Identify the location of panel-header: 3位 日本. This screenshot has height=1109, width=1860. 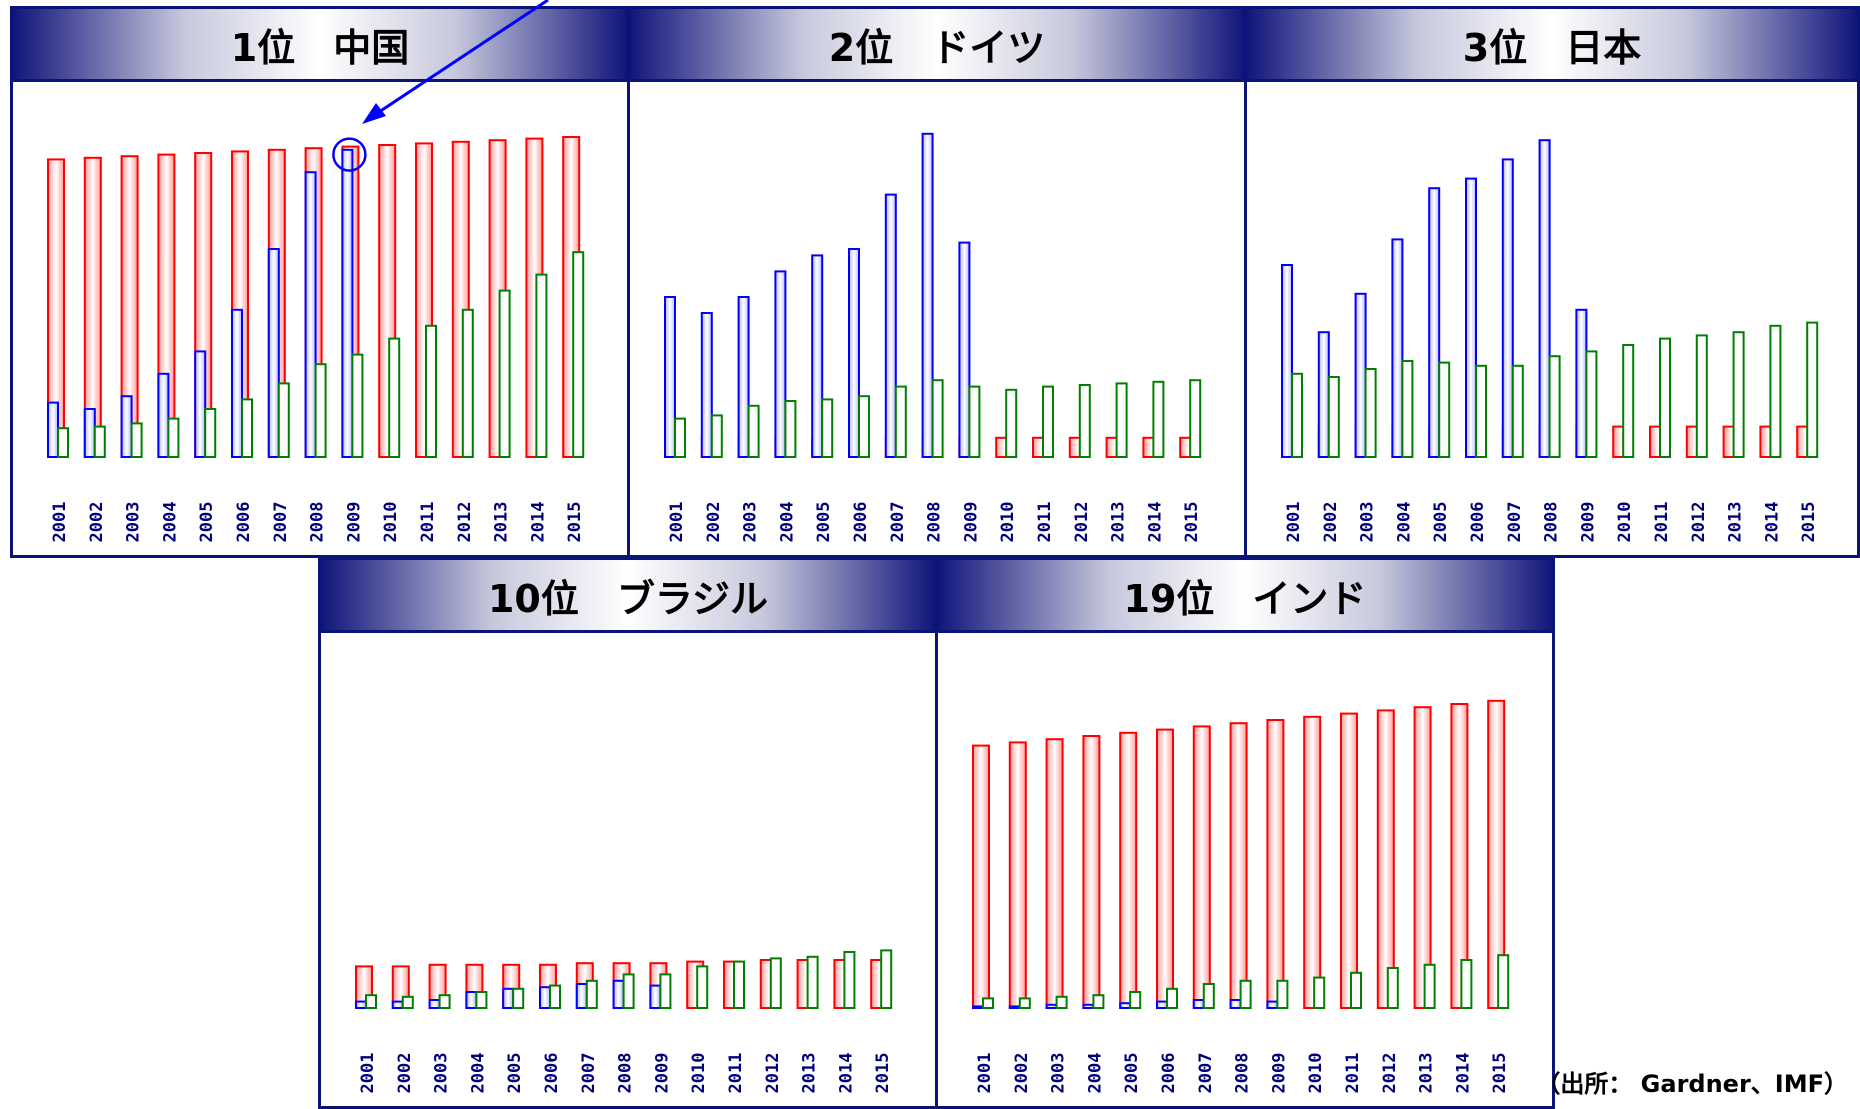
(1552, 45).